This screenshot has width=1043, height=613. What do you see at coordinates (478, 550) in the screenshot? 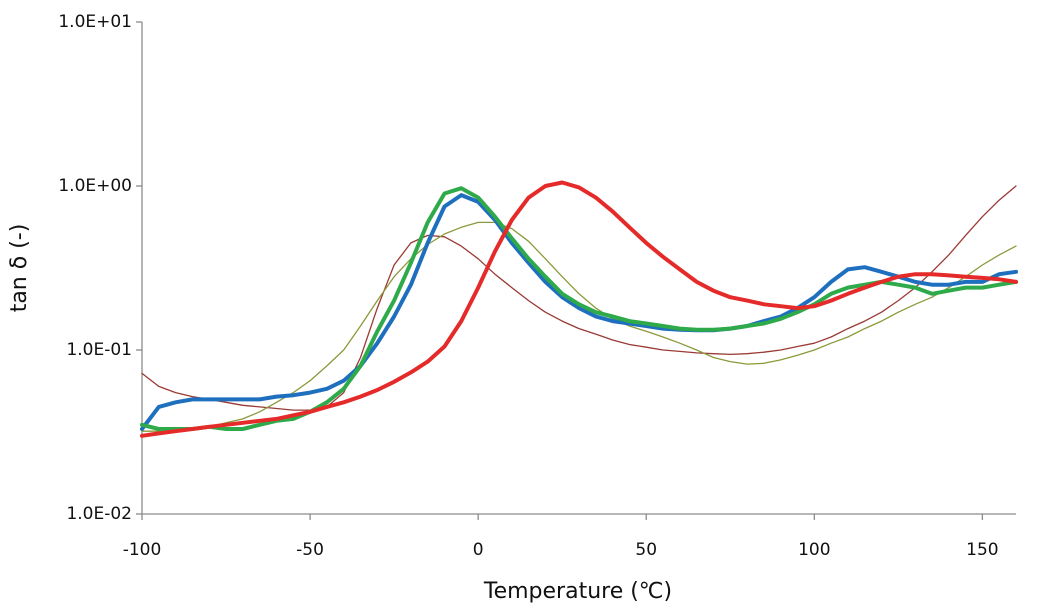
I see `x-tick-label: 0` at bounding box center [478, 550].